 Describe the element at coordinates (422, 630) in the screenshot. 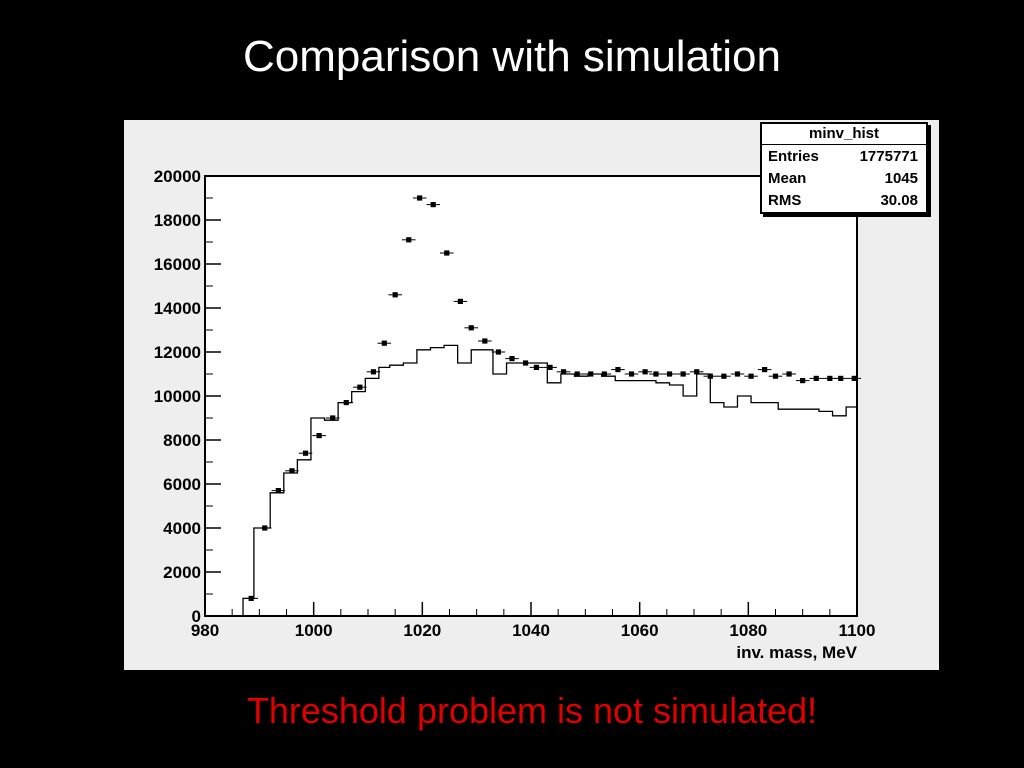

I see `x-tick-label: 1020` at that location.